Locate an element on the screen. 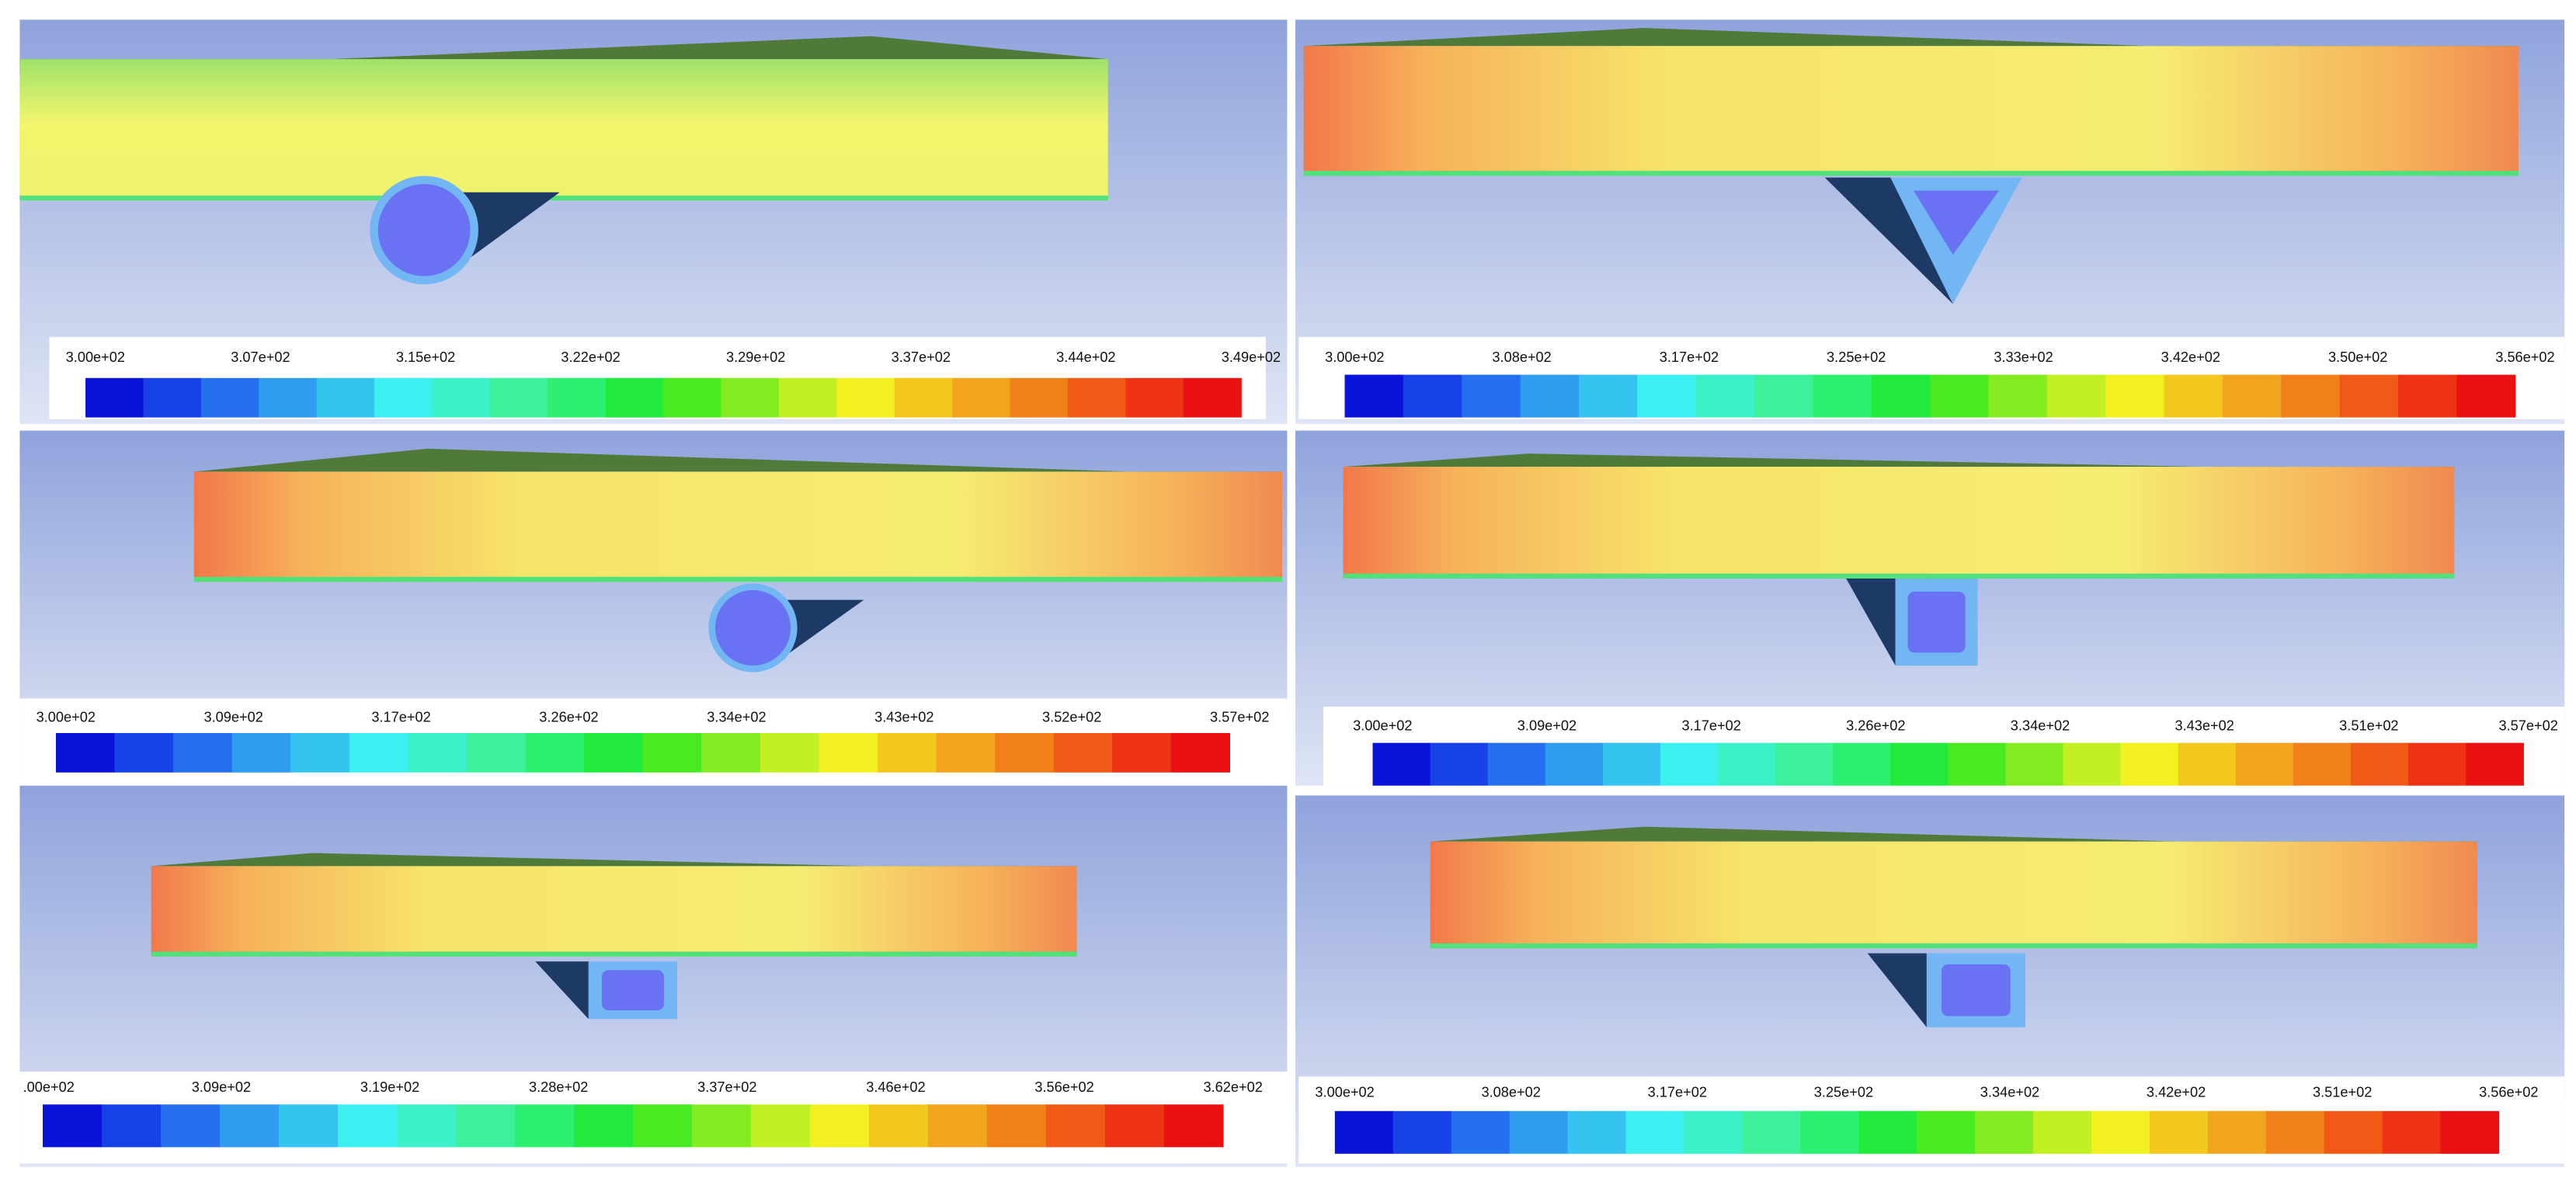 This screenshot has height=1185, width=2576. colorbar-label: 3.51e+02 is located at coordinates (2368, 725).